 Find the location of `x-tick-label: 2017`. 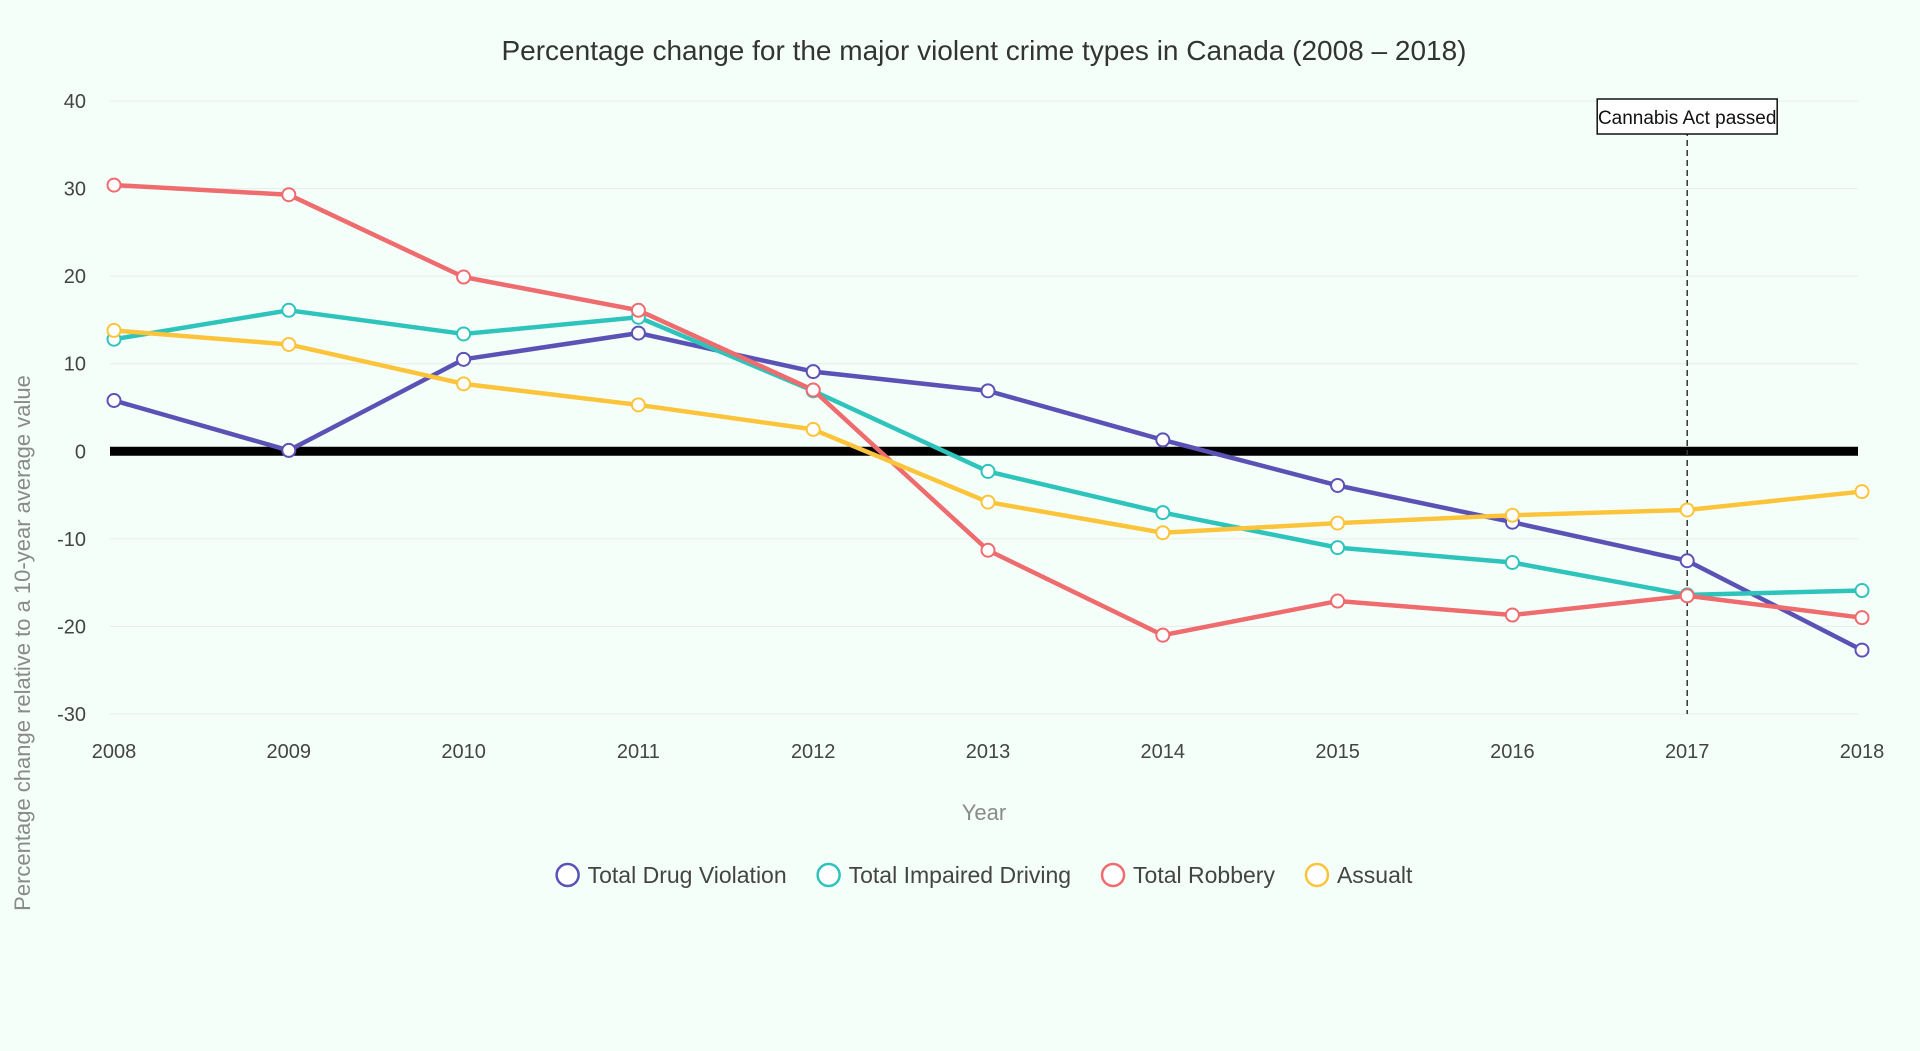

x-tick-label: 2017 is located at coordinates (1687, 752).